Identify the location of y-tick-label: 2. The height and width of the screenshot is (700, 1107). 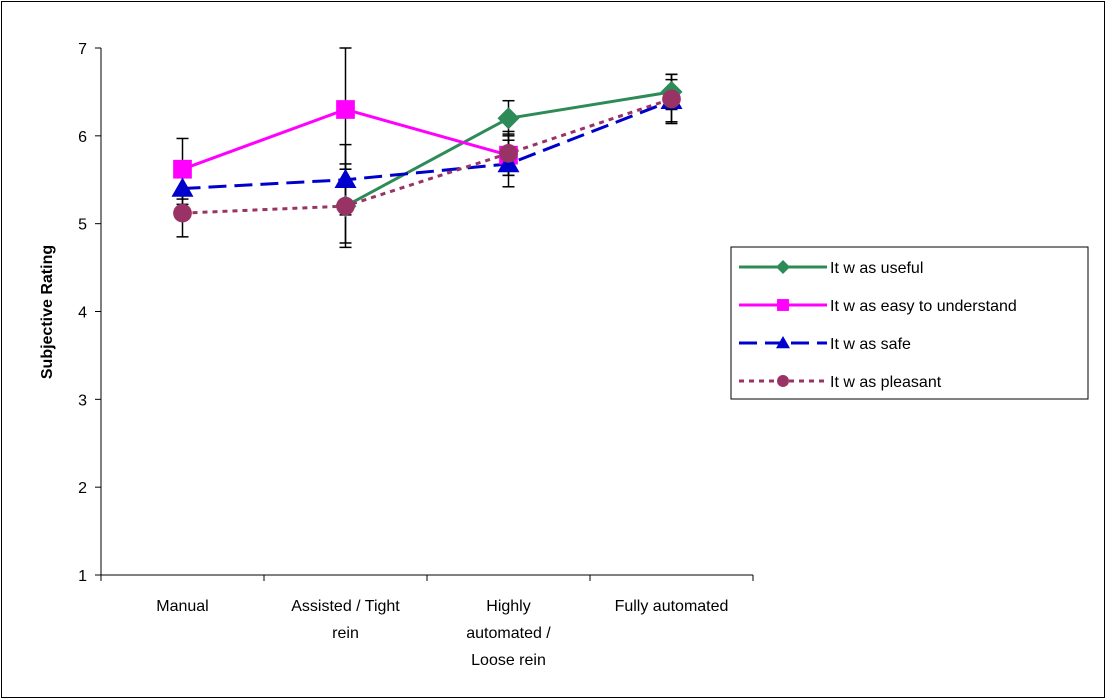
(82, 488).